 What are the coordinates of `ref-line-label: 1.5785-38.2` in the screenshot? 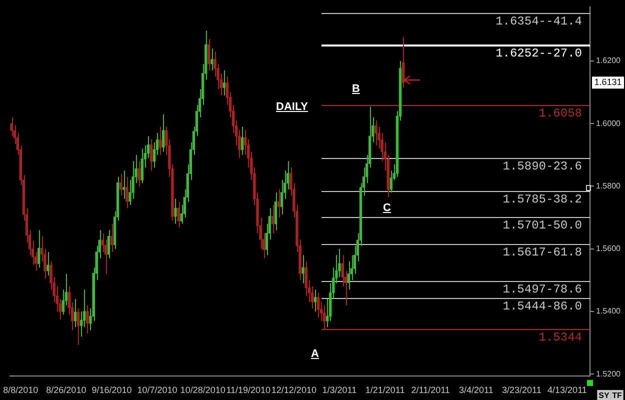 It's located at (542, 199).